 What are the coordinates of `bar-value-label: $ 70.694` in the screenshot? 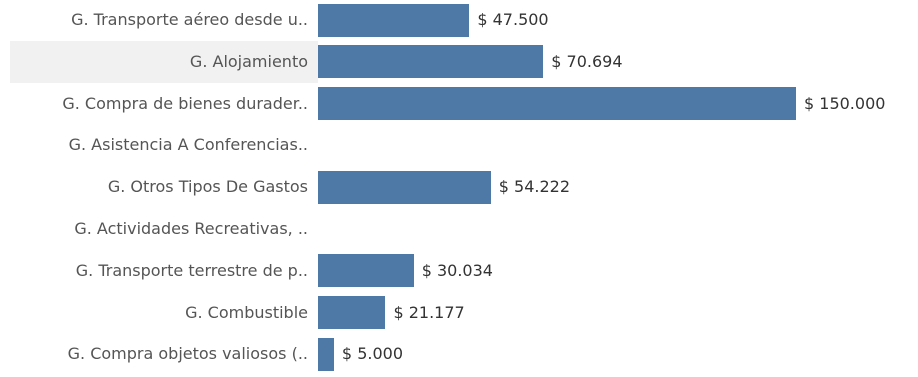 It's located at (587, 61).